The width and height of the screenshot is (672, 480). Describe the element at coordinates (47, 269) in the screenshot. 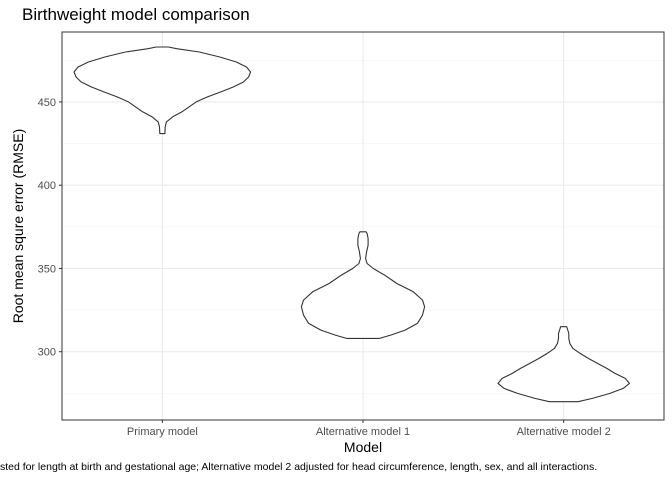

I see `y-tick-label: 350` at that location.